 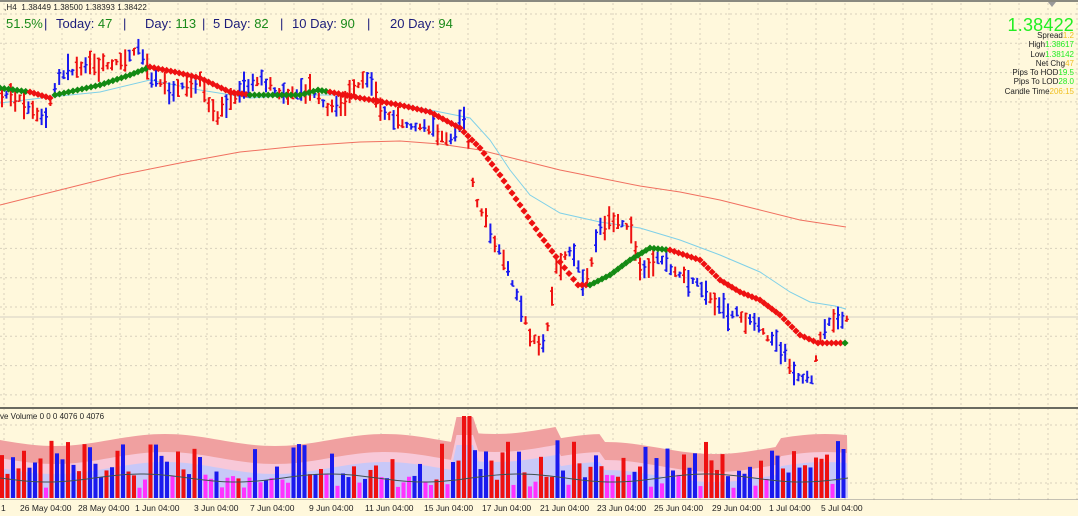 What do you see at coordinates (1066, 82) in the screenshot?
I see `info-value: 28.0` at bounding box center [1066, 82].